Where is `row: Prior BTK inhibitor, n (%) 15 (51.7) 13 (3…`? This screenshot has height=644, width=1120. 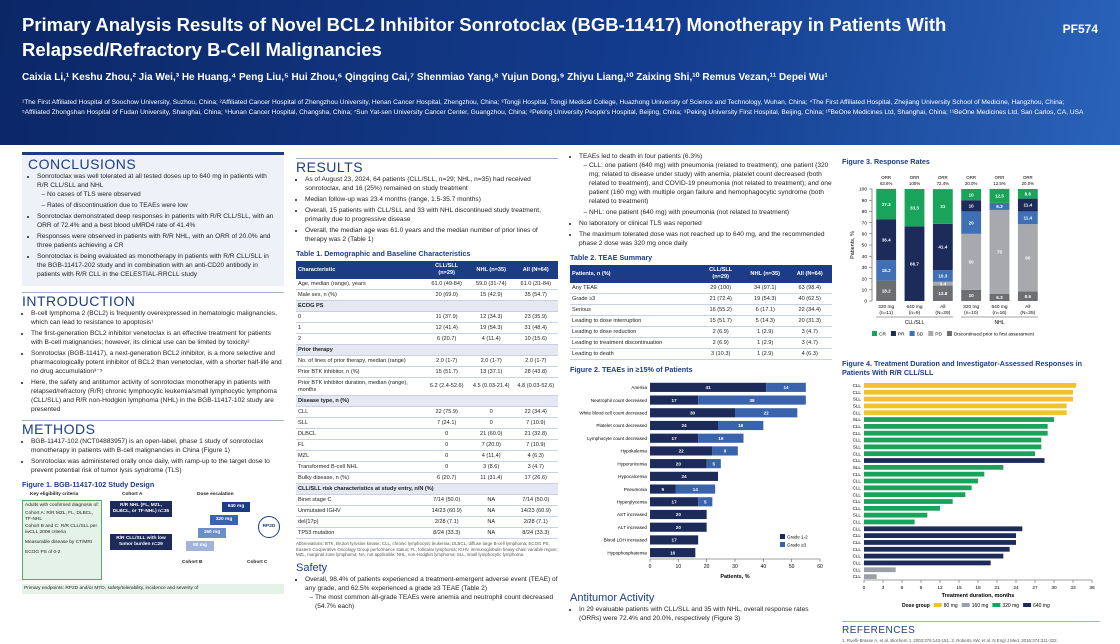 row: Prior BTK inhibitor, n (%) 15 (51.7) 13 (3… is located at coordinates (427, 372).